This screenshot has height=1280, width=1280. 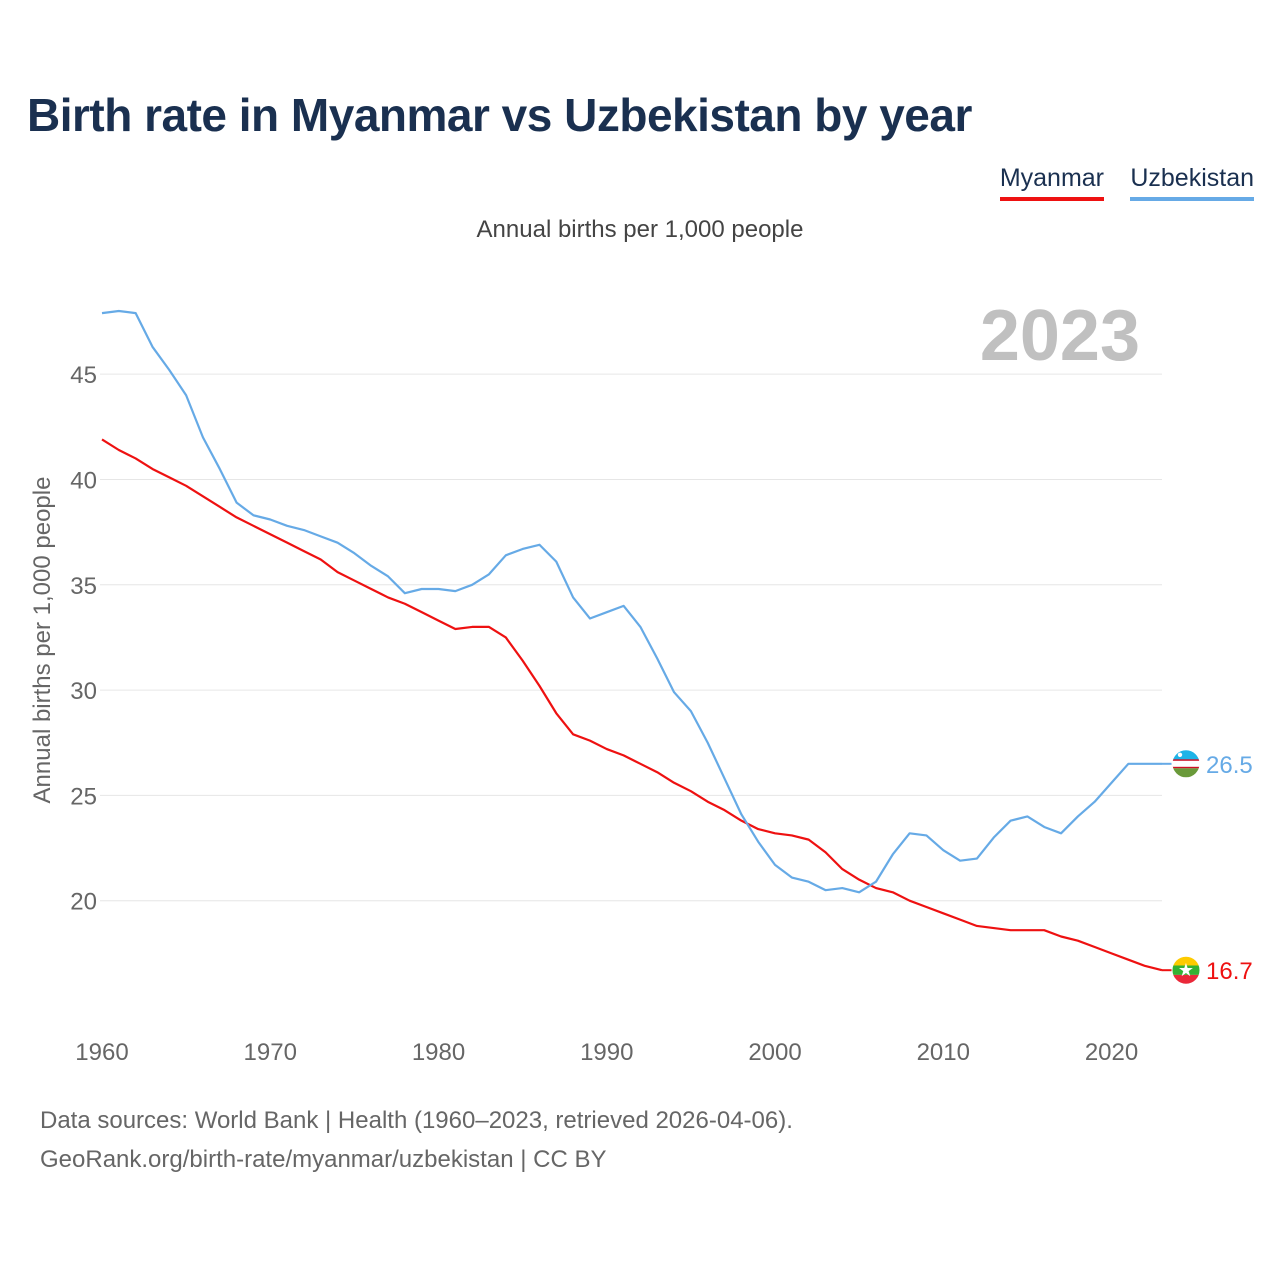 What do you see at coordinates (270, 1052) in the screenshot?
I see `x-tick-label: 1970` at bounding box center [270, 1052].